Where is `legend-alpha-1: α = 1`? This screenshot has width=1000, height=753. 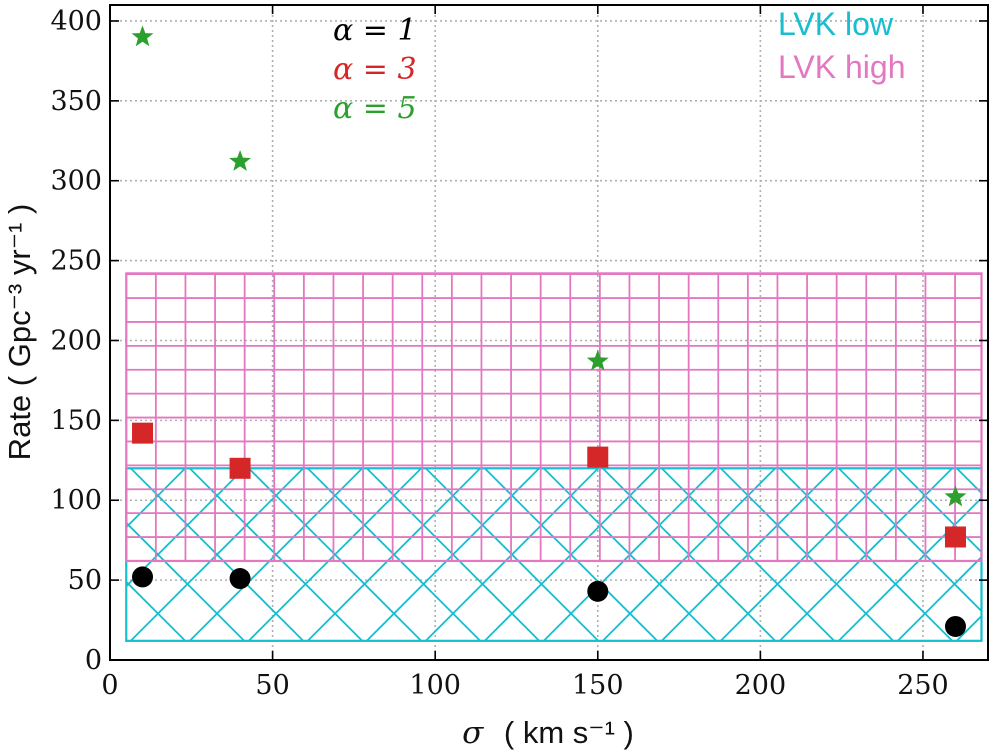
legend-alpha-1: α = 1 is located at coordinates (375, 30).